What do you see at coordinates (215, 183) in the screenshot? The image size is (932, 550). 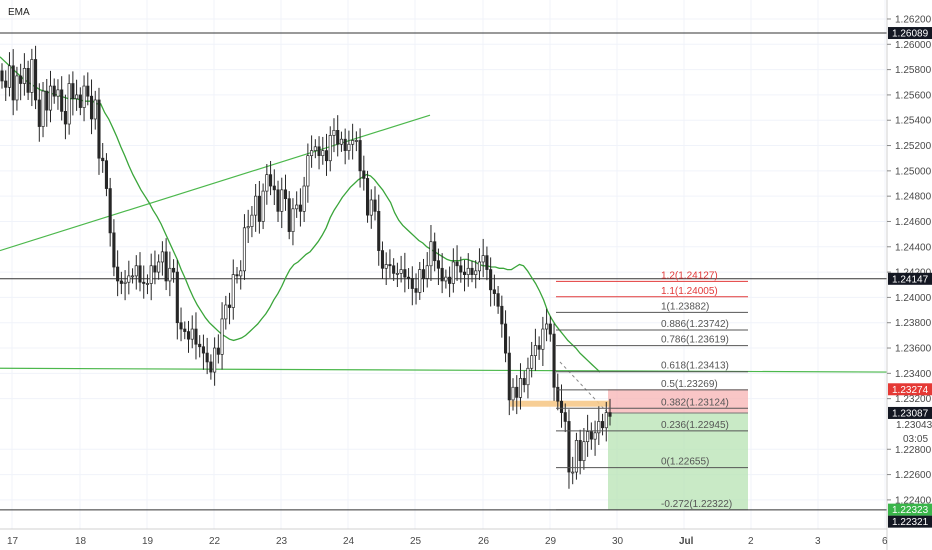 I see `trendline` at bounding box center [215, 183].